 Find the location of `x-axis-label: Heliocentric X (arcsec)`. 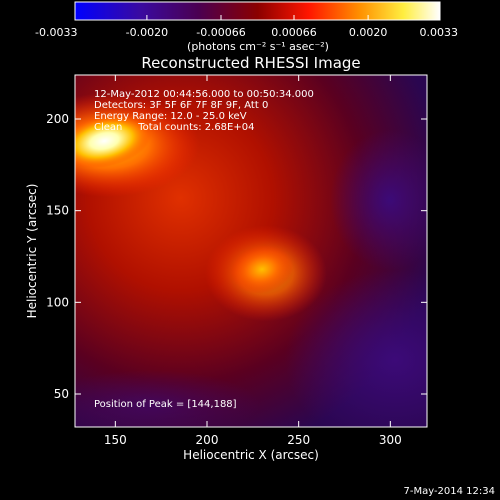

x-axis-label: Heliocentric X (arcsec) is located at coordinates (251, 455).